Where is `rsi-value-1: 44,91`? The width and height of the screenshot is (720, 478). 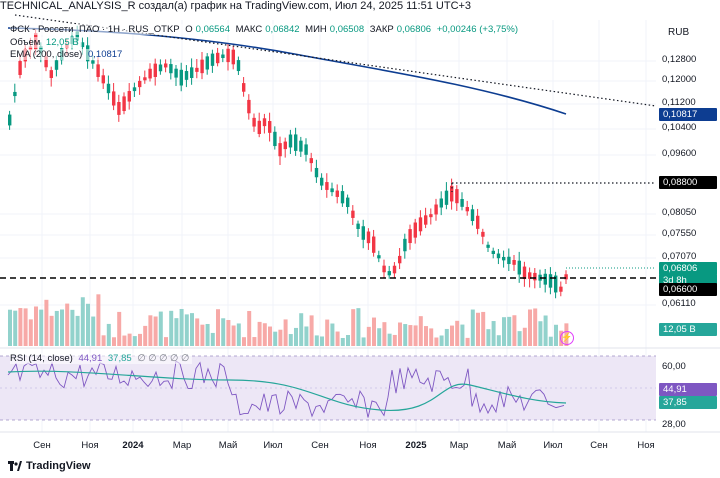 rsi-value-1: 44,91 is located at coordinates (90, 358).